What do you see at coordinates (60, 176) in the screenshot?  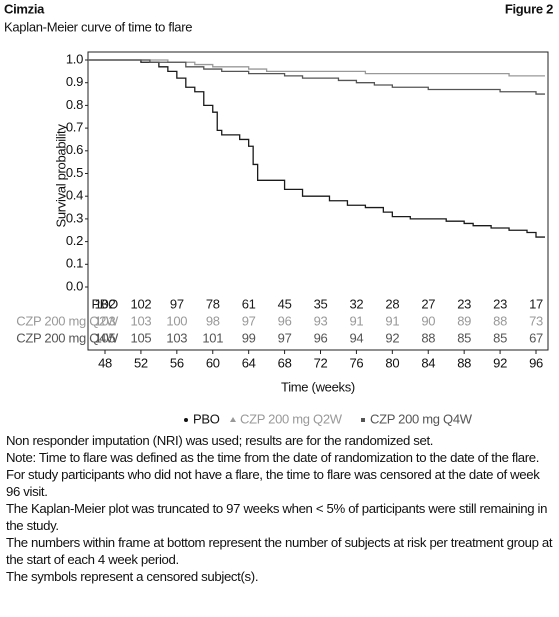 I see `y-axis-label: Survival probability` at bounding box center [60, 176].